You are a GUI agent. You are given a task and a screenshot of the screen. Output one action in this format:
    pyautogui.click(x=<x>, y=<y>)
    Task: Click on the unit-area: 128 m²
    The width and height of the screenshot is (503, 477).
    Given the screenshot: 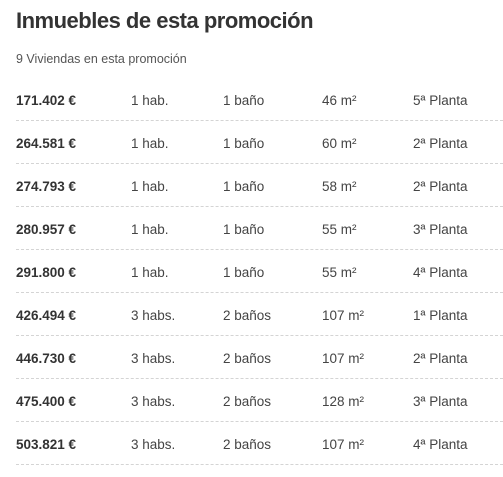 What is the action you would take?
    pyautogui.click(x=343, y=401)
    